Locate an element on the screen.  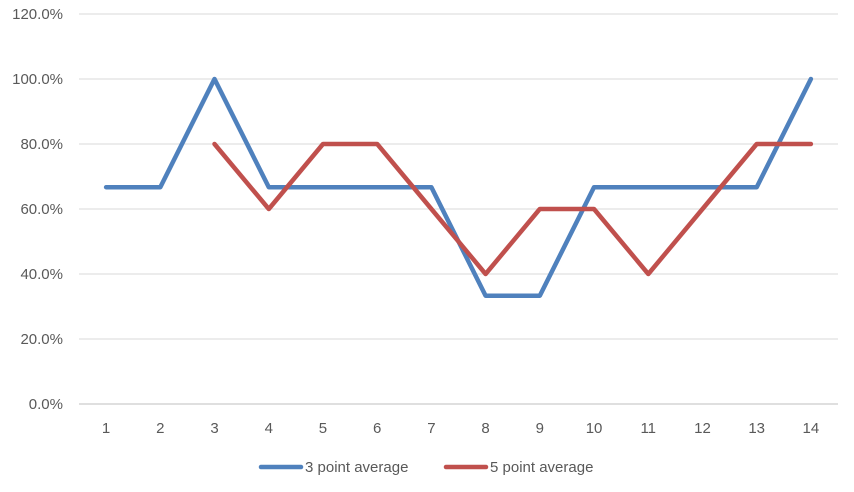
x-tick-label: 1 is located at coordinates (106, 428).